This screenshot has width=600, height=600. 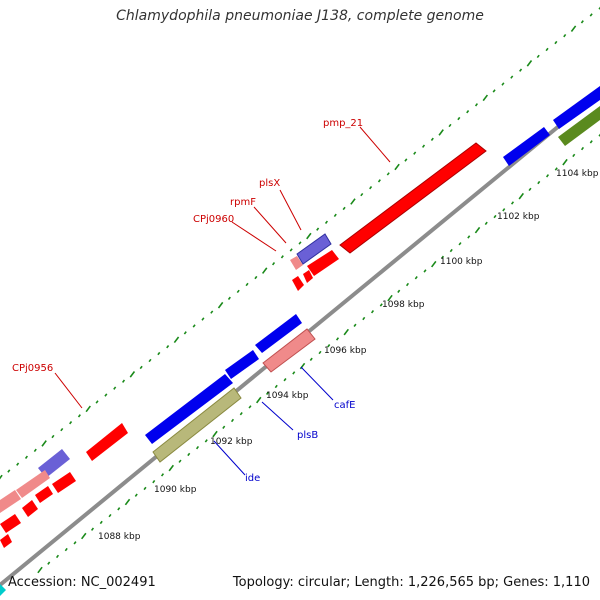 I want to click on scale-label: 1090 kbp, so click(x=175, y=490).